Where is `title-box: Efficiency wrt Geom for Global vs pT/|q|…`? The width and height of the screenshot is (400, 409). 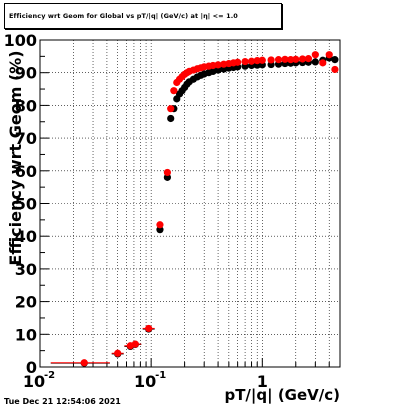 title-box: Efficiency wrt Geom for Global vs pT/|q|… is located at coordinates (143, 16).